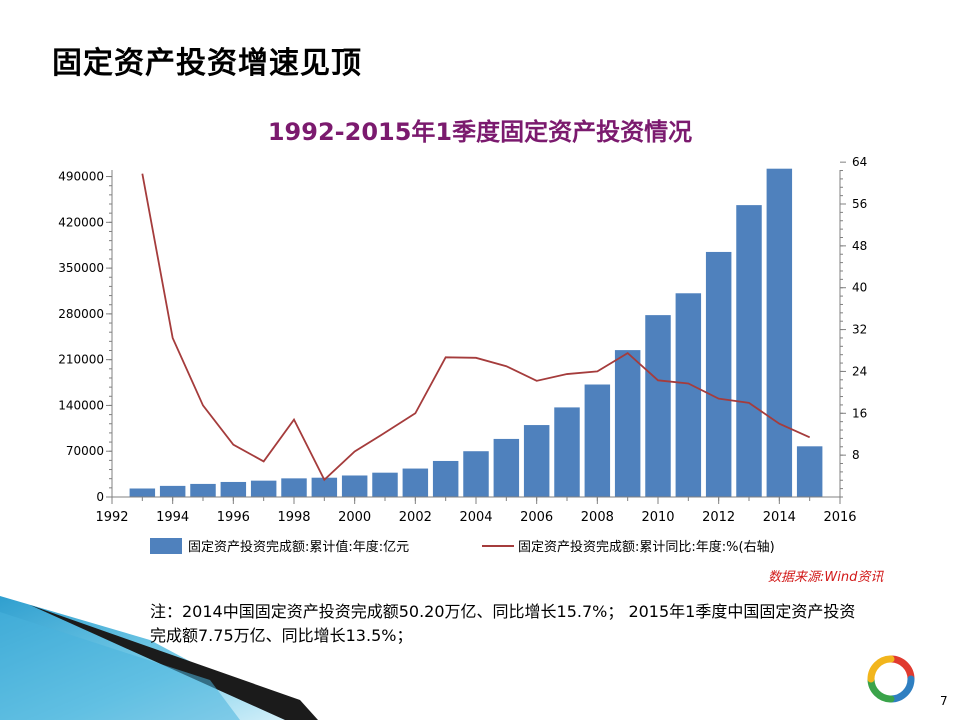  What do you see at coordinates (111, 517) in the screenshot?
I see `x-tick-label: 1992` at bounding box center [111, 517].